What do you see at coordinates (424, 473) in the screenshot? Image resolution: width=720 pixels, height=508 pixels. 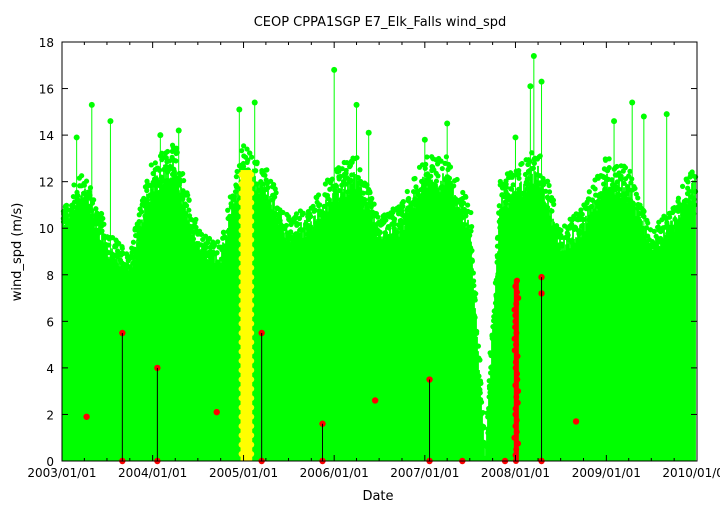 I see `x-tick-label: 2007/01/01` at bounding box center [424, 473].